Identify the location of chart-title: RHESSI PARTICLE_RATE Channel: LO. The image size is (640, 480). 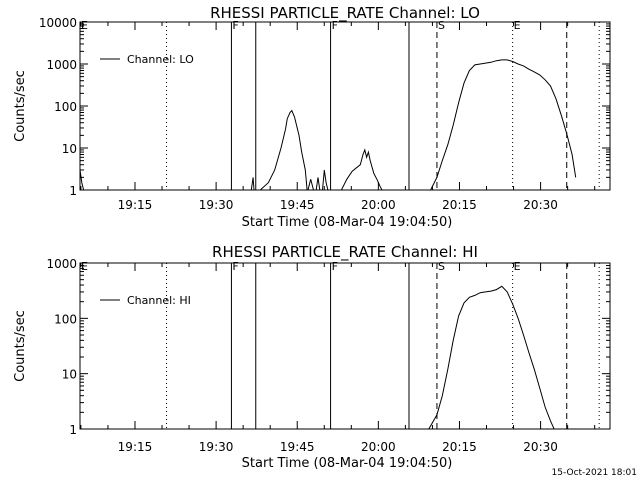
(345, 13).